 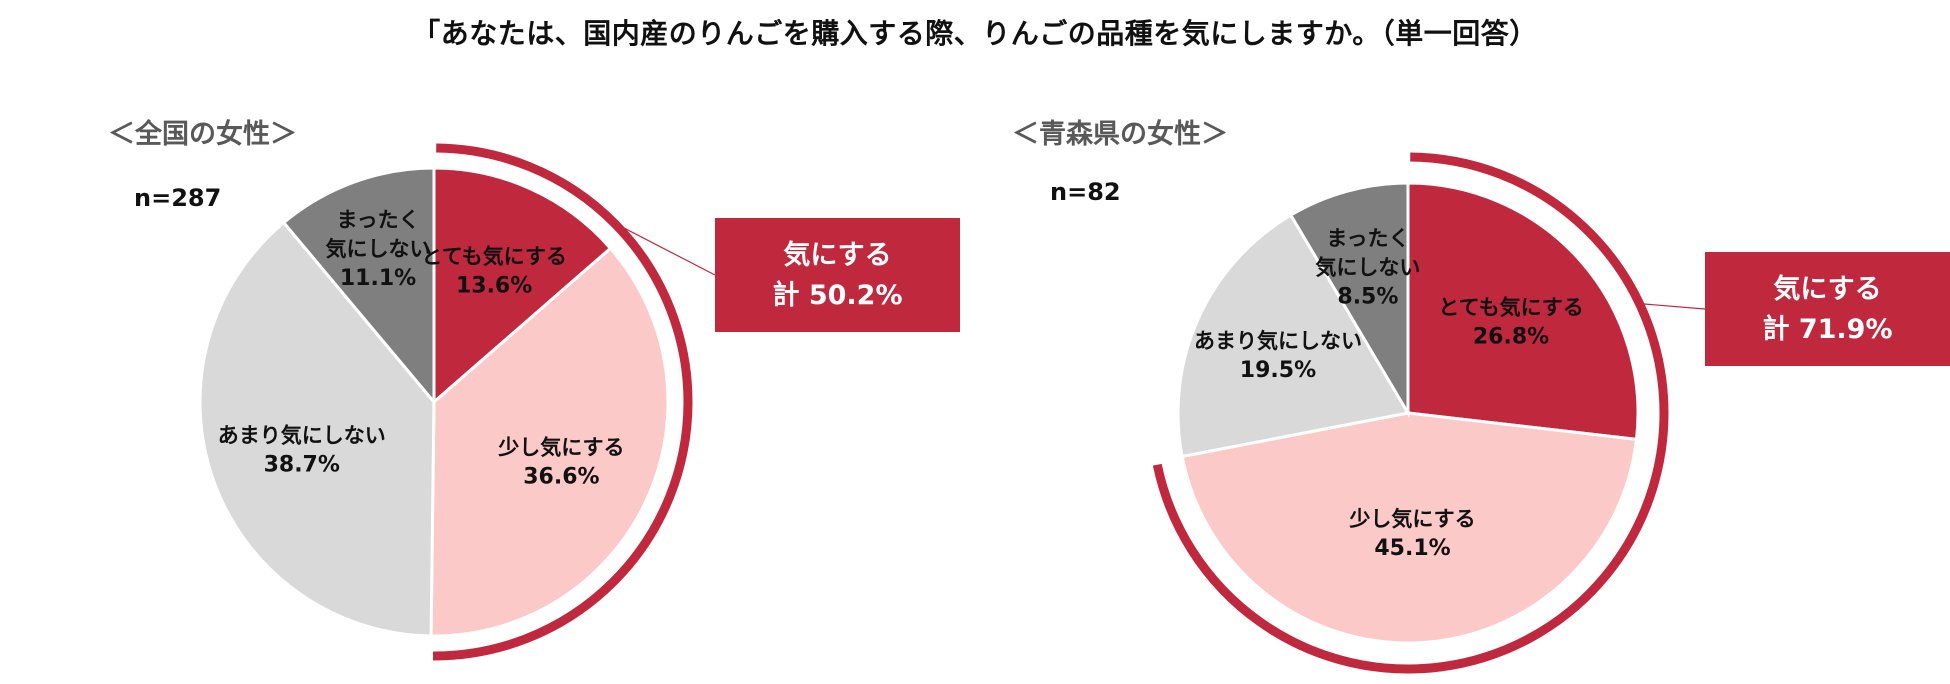 I want to click on callout-total-1: 計 71.9%, so click(x=1827, y=329).